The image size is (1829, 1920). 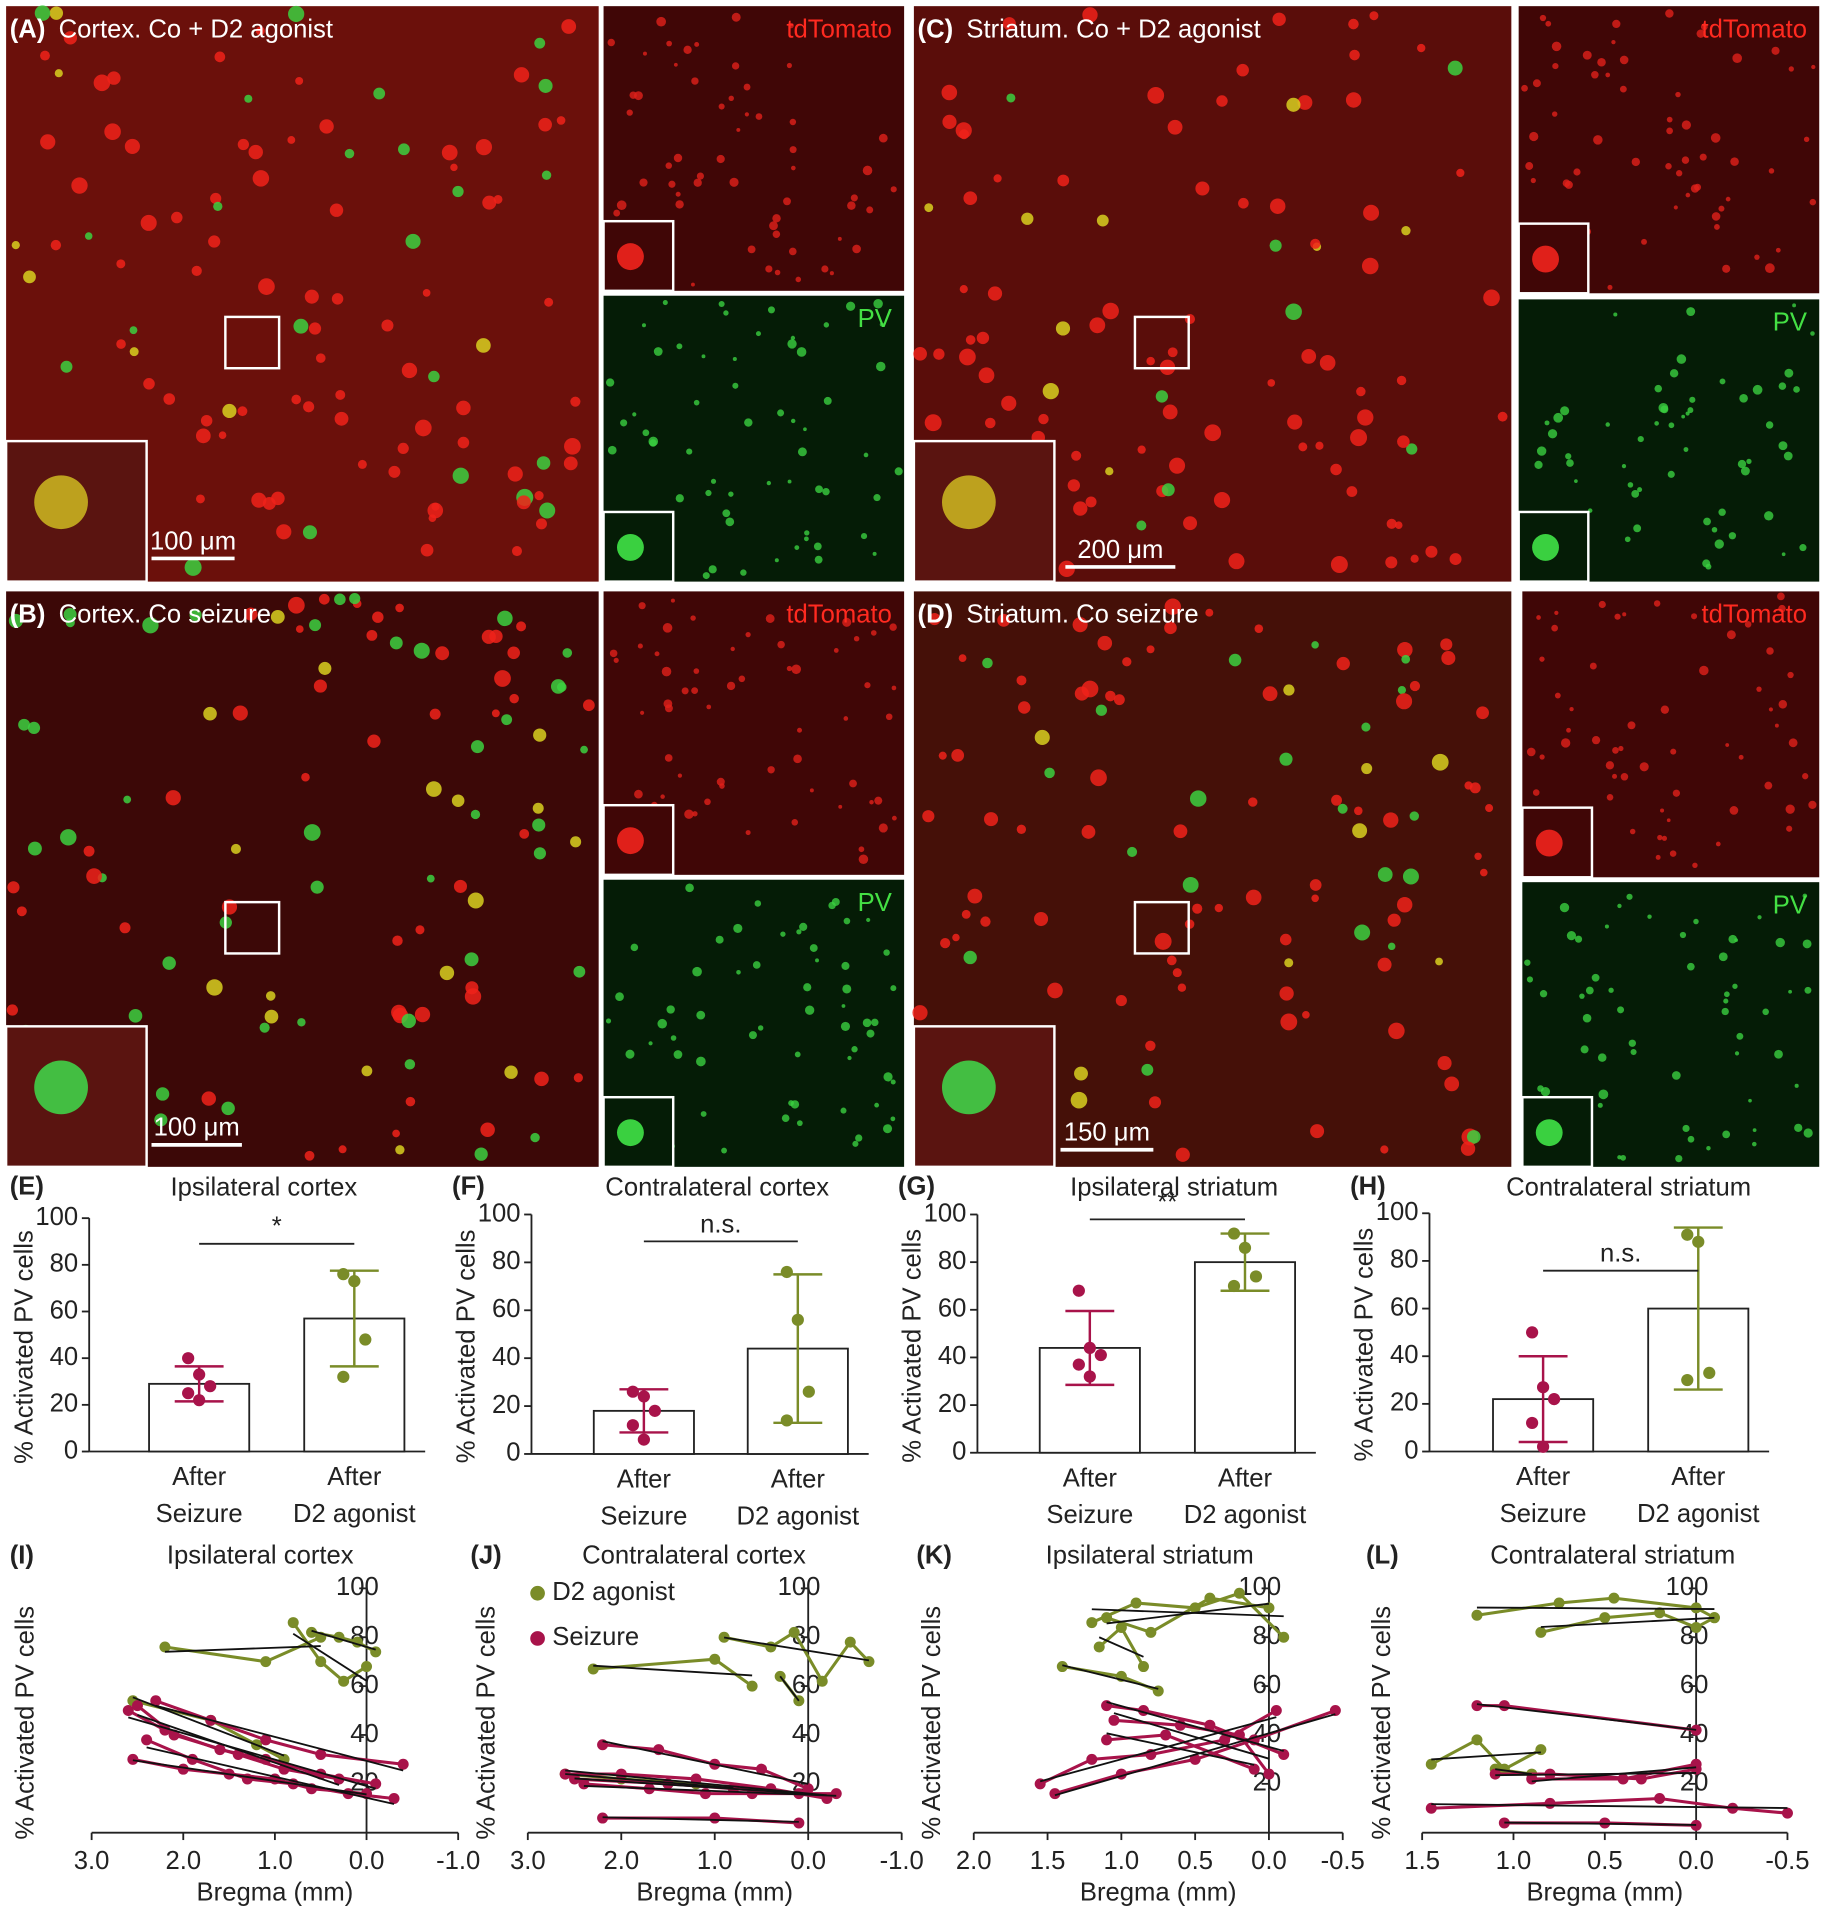 I want to click on legend-marker, so click(x=537, y=1638).